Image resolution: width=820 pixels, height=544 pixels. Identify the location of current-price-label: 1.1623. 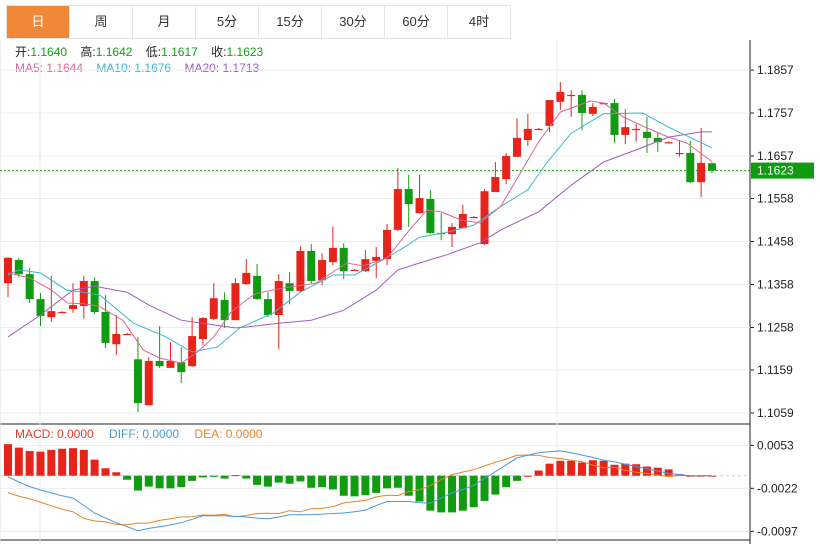
(775, 171).